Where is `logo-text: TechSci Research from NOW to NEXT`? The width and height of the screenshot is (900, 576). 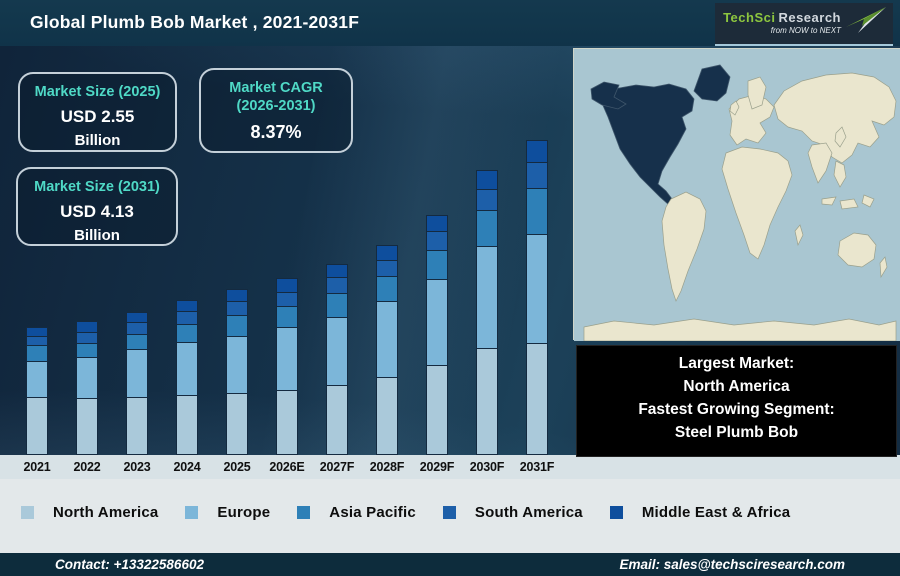 logo-text: TechSci Research from NOW to NEXT is located at coordinates (782, 22).